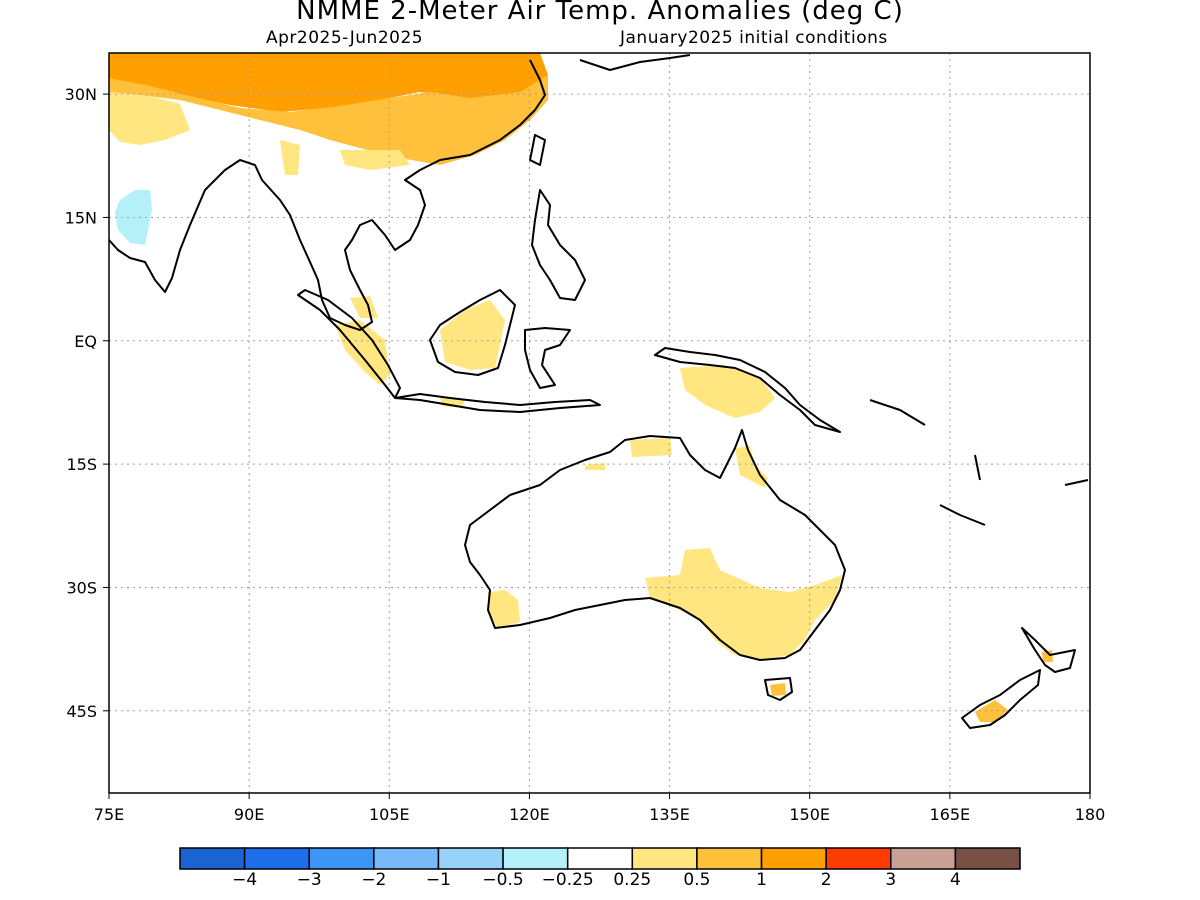 The width and height of the screenshot is (1200, 900). I want to click on coastline-japan, so click(635, 62).